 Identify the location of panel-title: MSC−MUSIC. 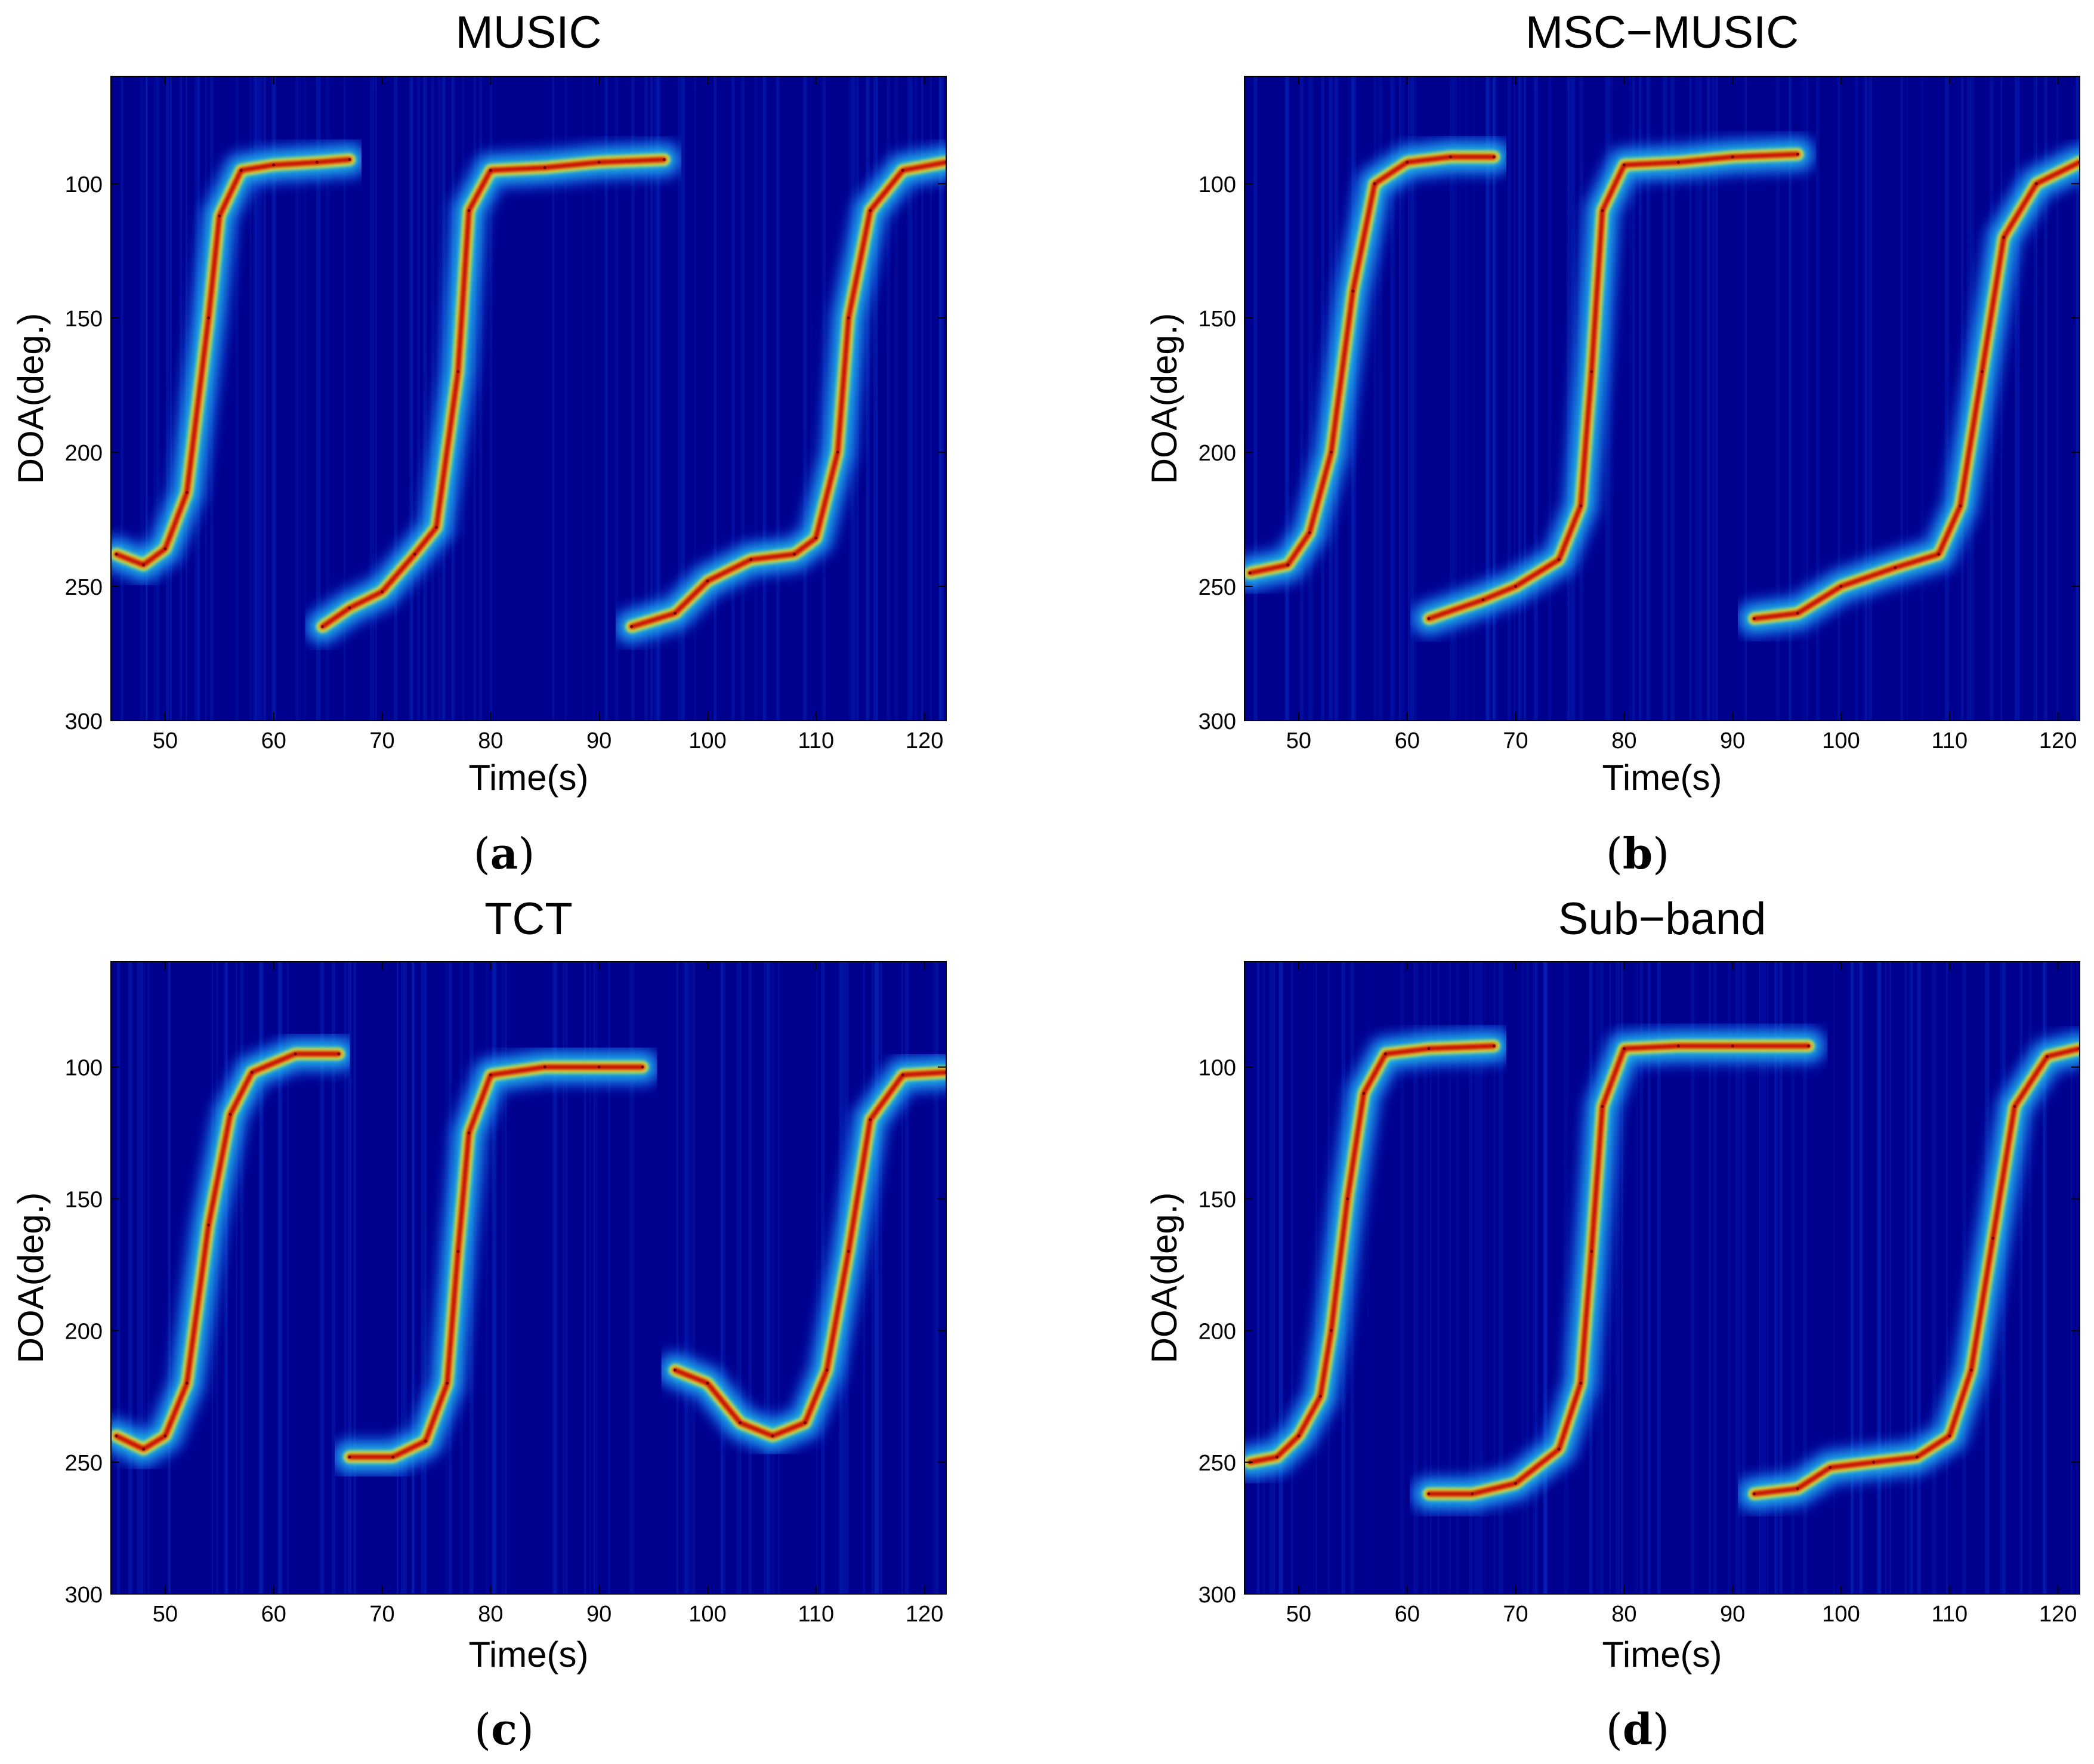
(1662, 33).